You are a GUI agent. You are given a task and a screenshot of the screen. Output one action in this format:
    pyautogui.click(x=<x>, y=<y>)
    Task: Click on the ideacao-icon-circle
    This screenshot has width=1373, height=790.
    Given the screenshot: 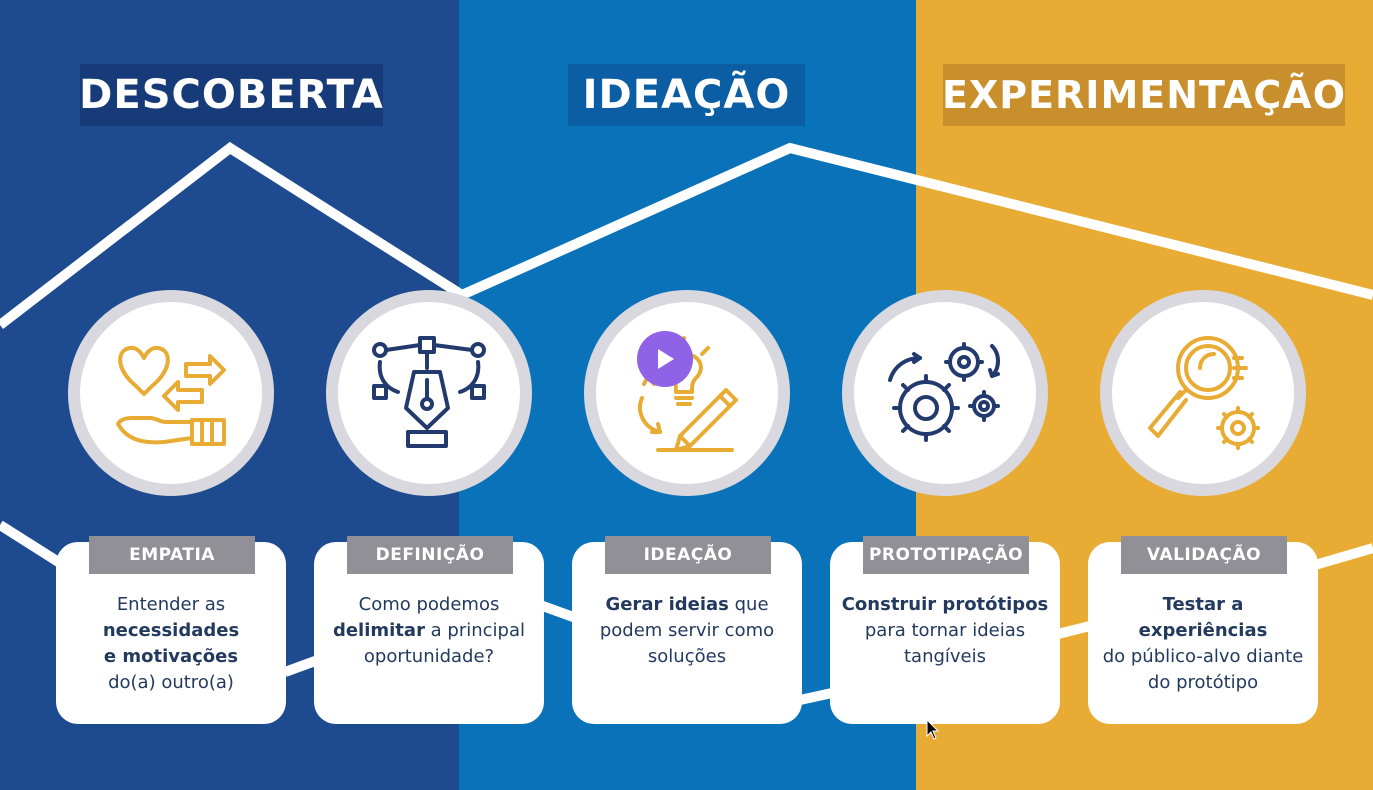 What is the action you would take?
    pyautogui.click(x=687, y=393)
    